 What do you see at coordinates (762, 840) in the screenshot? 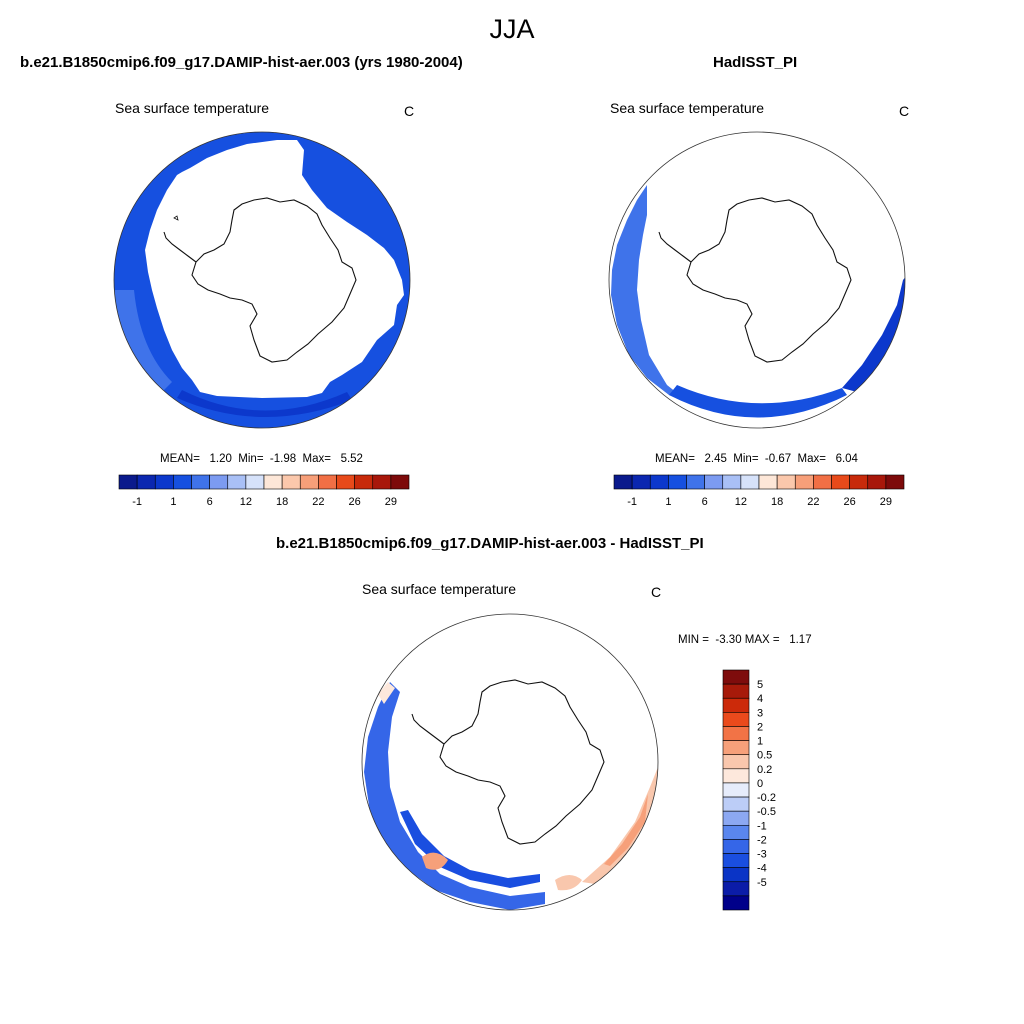
I see `colorbar-tick-label: -2` at bounding box center [762, 840].